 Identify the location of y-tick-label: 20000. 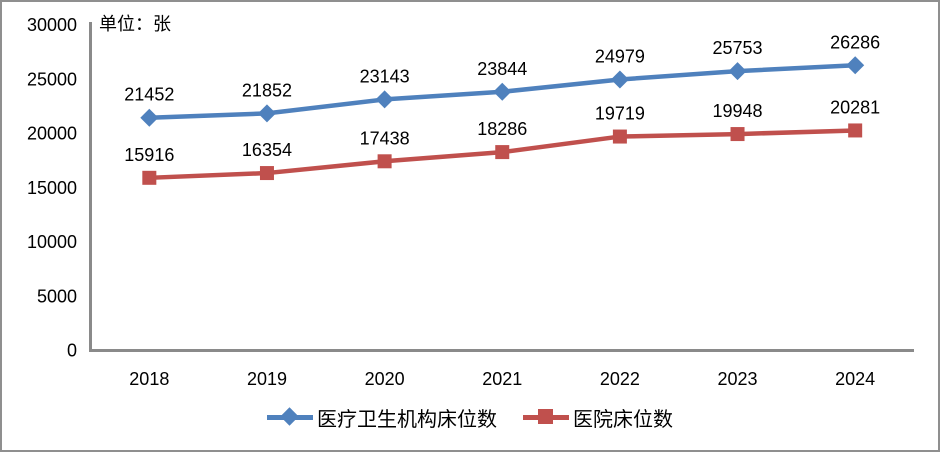
(52, 134).